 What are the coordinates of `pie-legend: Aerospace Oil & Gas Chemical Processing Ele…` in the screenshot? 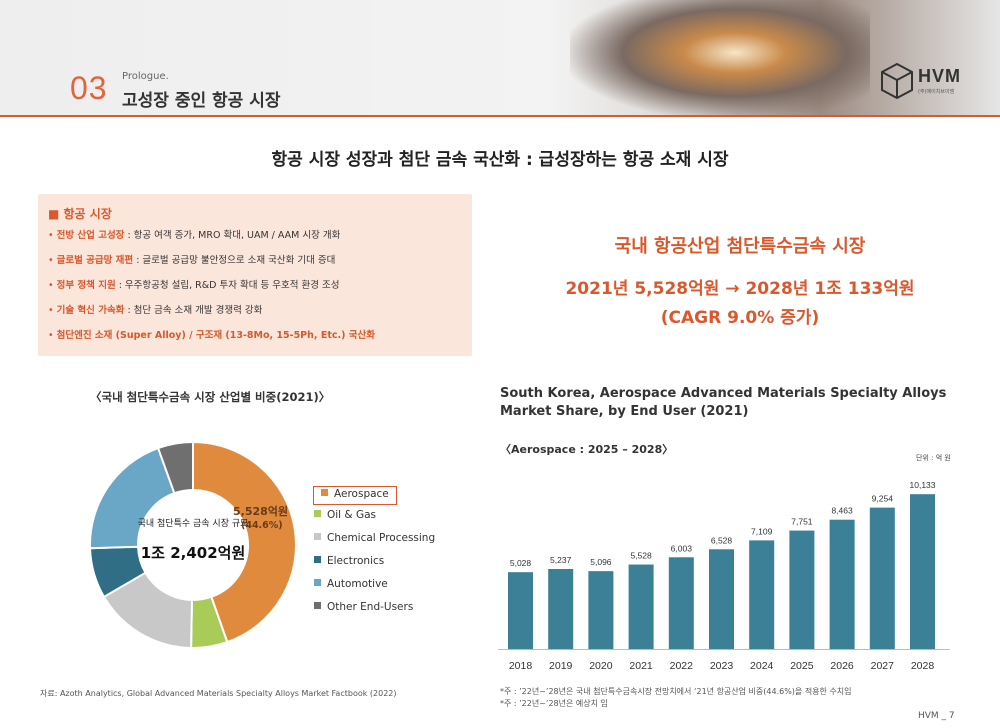 It's located at (374, 553).